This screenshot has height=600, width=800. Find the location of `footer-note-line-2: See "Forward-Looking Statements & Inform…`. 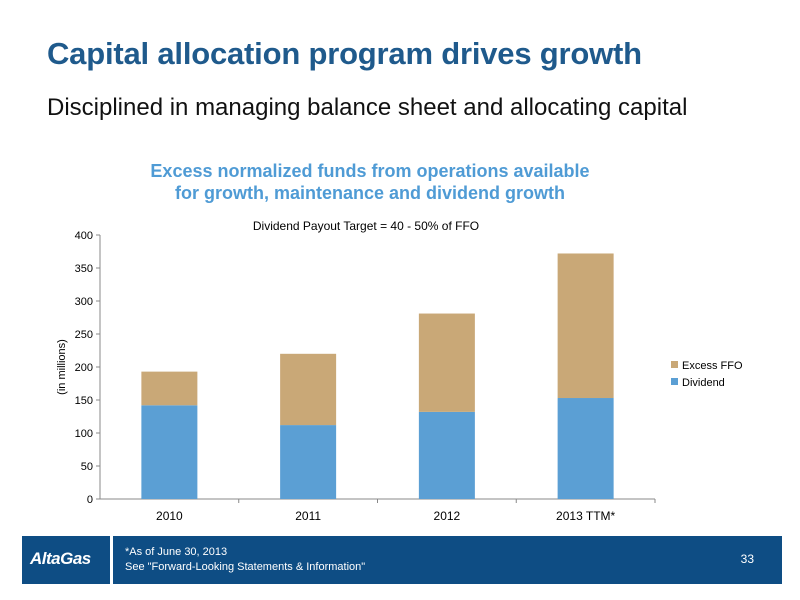

footer-note-line-2: See "Forward-Looking Statements & Inform… is located at coordinates (245, 567).